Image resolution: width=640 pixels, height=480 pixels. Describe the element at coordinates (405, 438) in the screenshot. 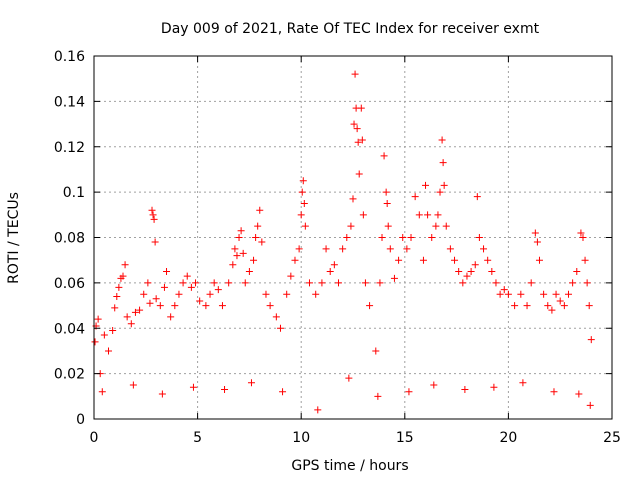

I see `x-tick-label: 15` at that location.